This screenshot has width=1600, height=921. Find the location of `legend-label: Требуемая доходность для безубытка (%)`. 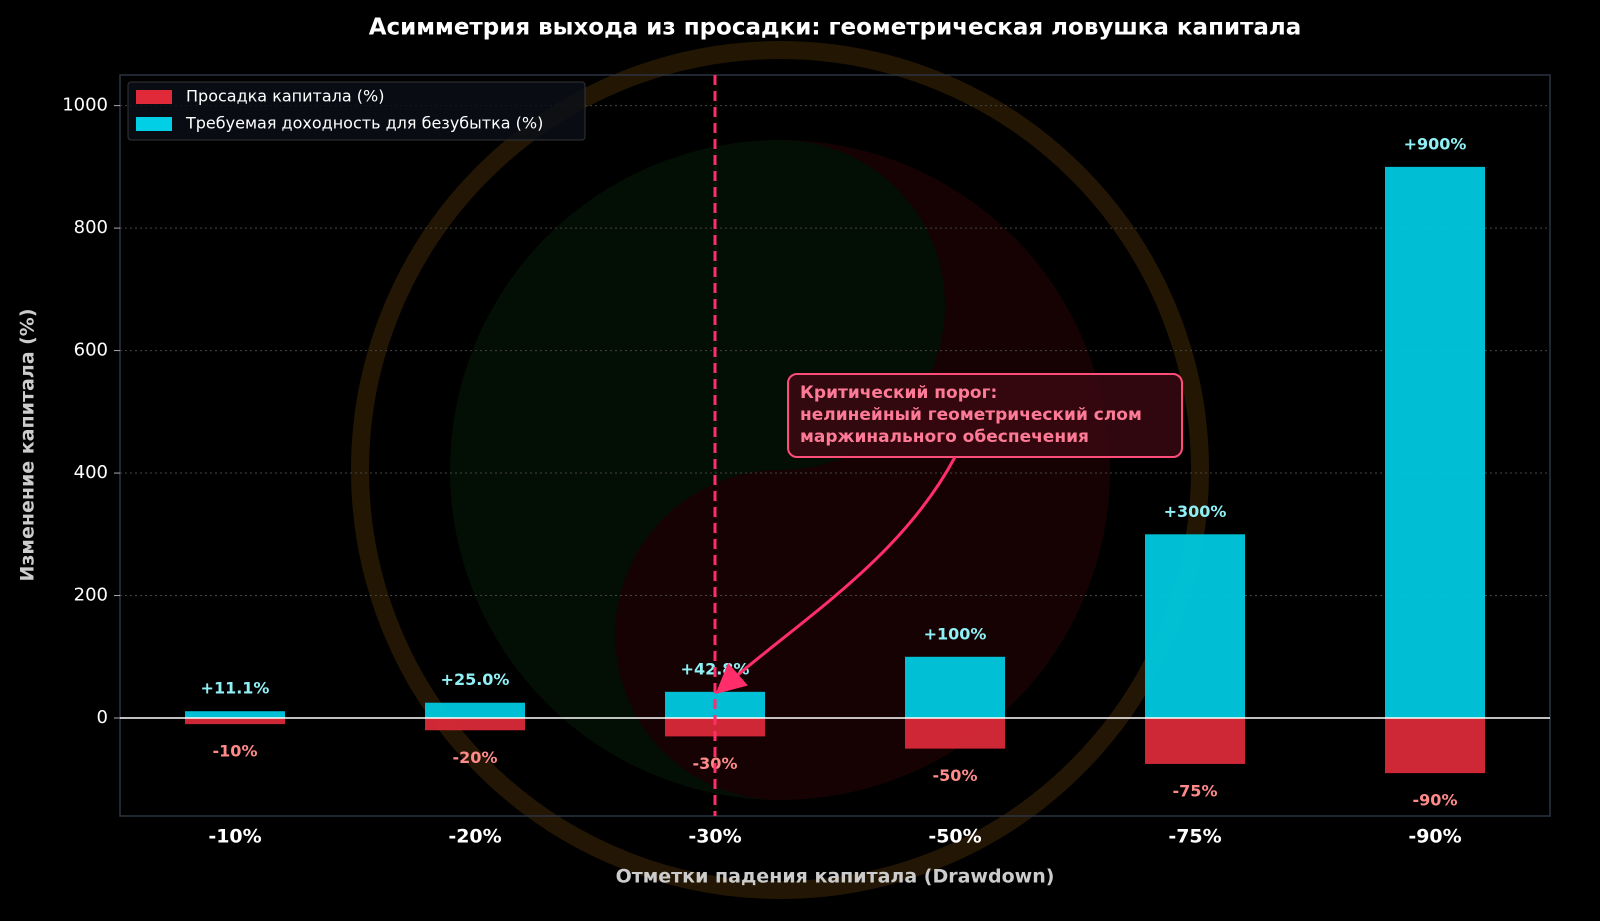

legend-label: Требуемая доходность для безубытка (%) is located at coordinates (364, 123).